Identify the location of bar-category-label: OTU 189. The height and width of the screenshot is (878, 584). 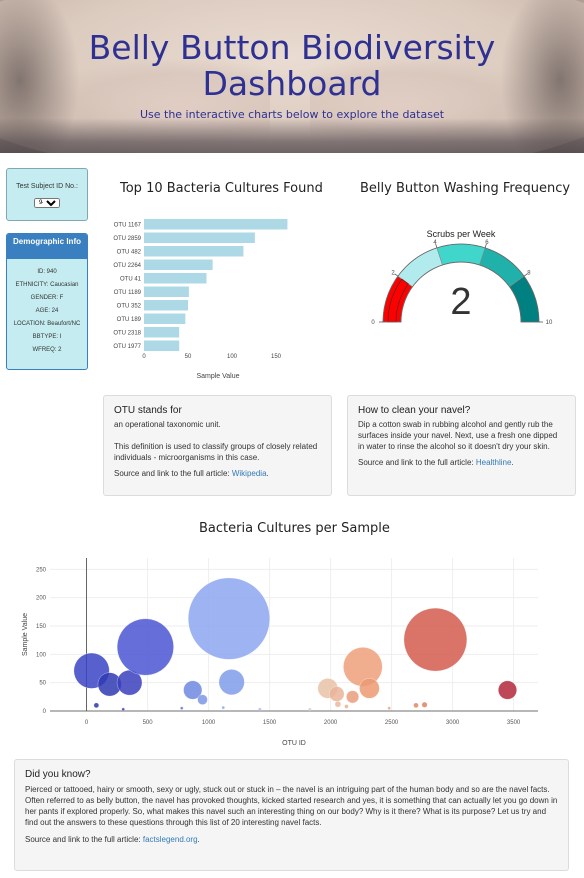
(129, 320).